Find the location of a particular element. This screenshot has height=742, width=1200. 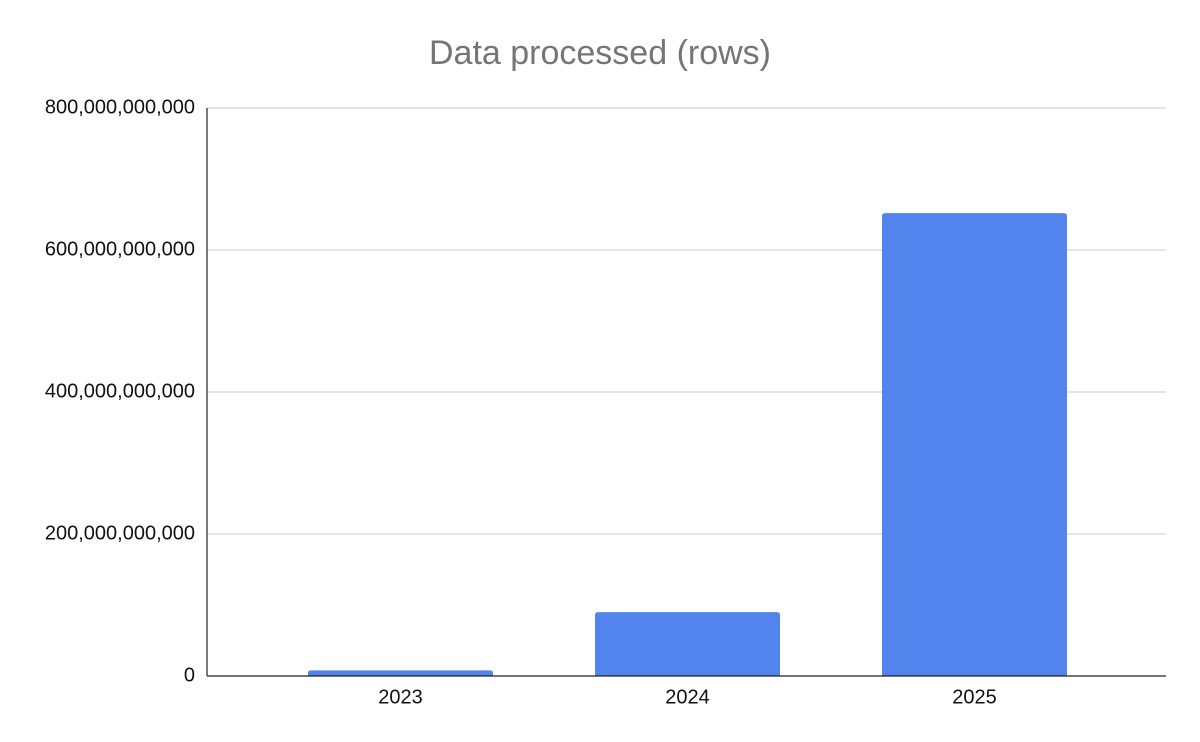

y-tick-label: 600,000,000,000 is located at coordinates (120, 249).